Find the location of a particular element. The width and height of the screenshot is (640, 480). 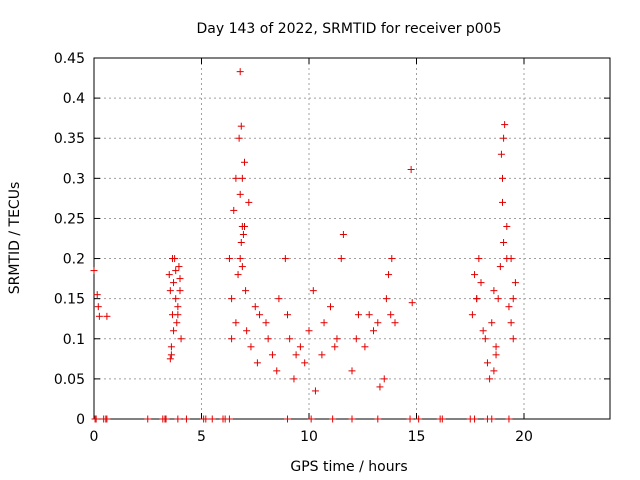

y-tick-label: 0.05 is located at coordinates (69, 380).